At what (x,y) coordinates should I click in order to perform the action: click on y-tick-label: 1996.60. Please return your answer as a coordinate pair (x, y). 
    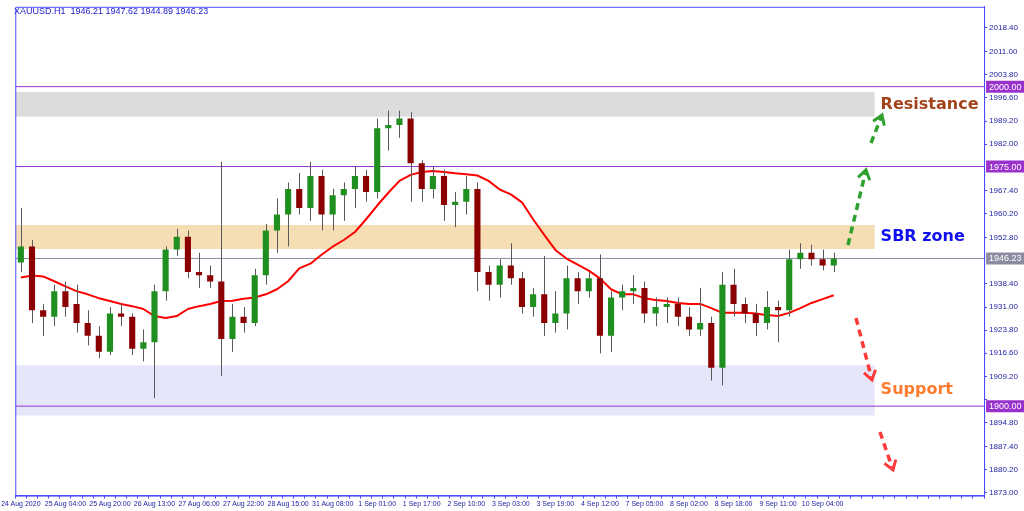
    Looking at the image, I should click on (1004, 97).